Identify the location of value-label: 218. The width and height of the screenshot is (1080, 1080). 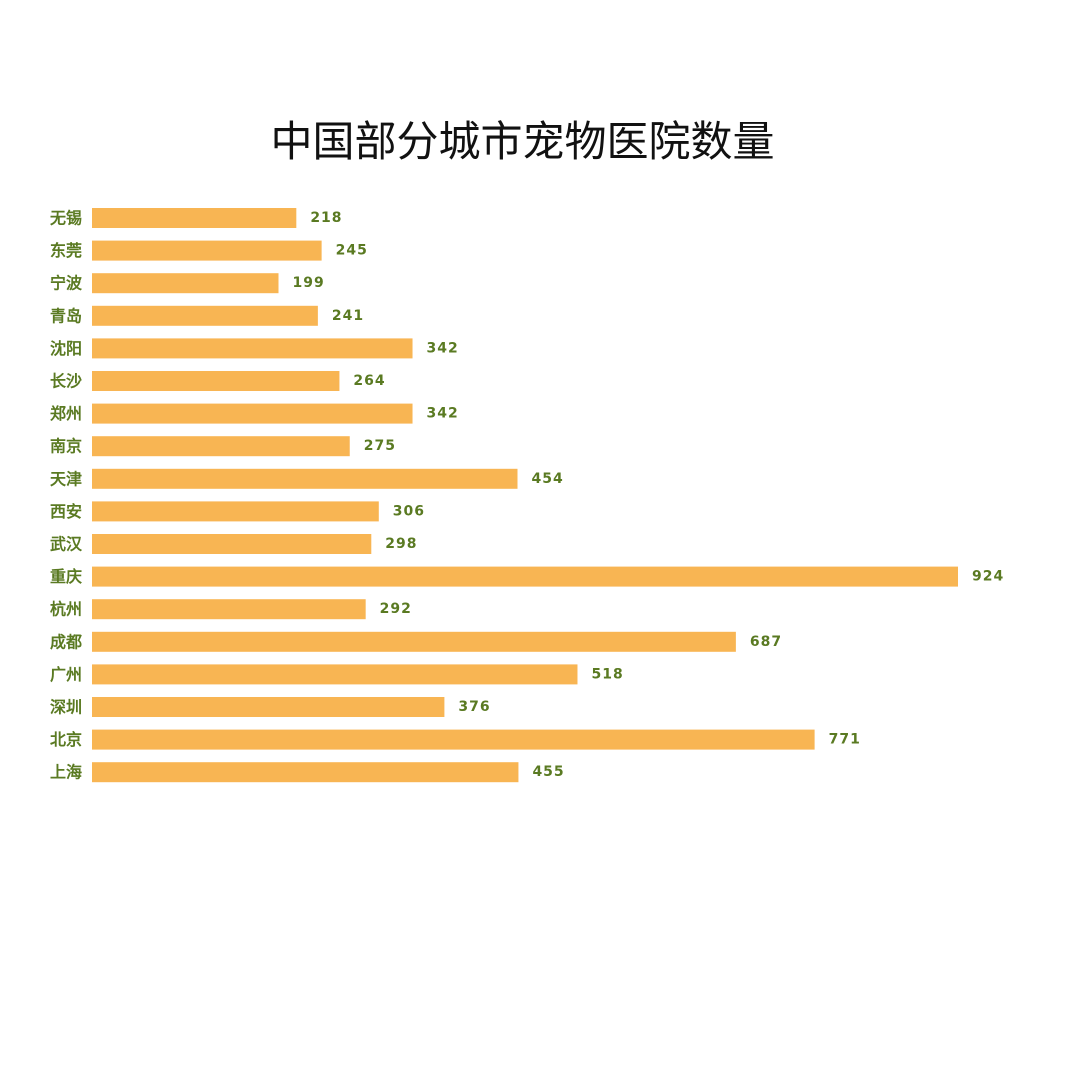
(326, 218).